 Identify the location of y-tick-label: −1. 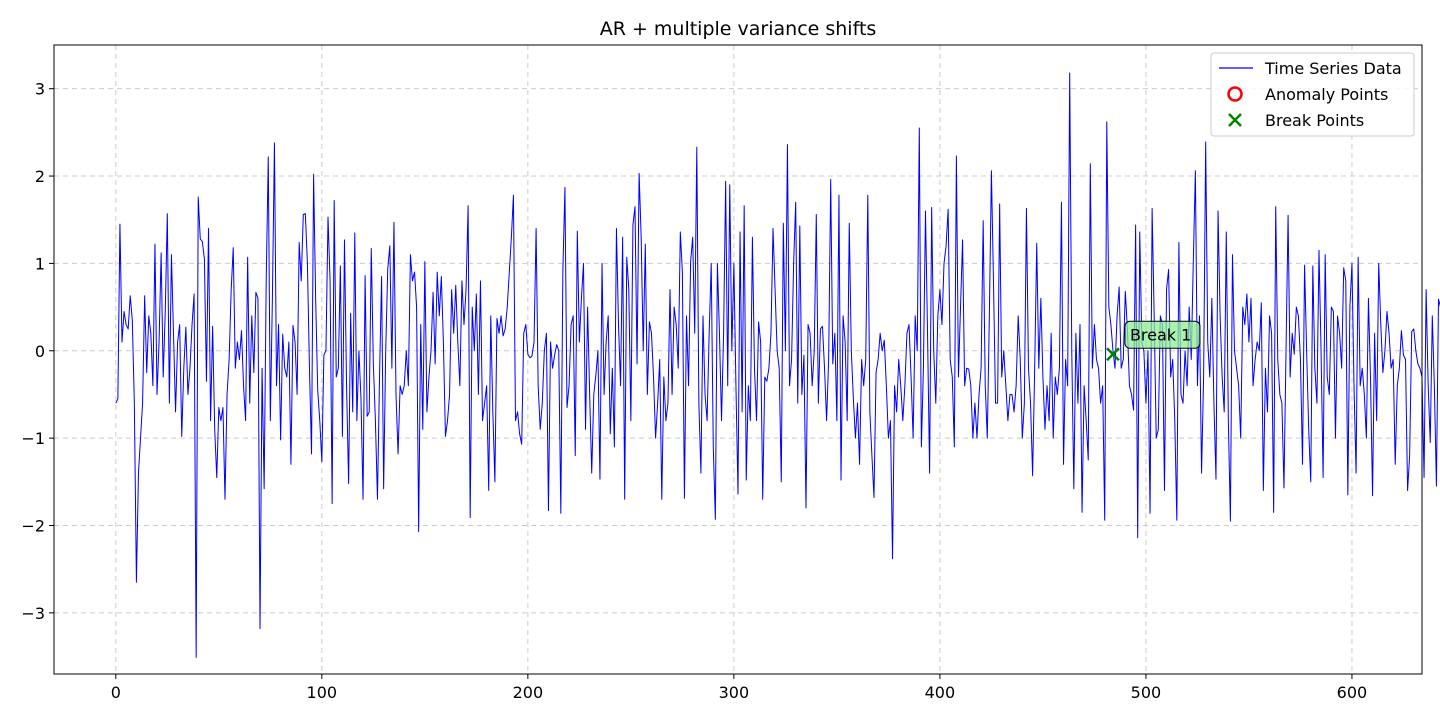
(33, 438).